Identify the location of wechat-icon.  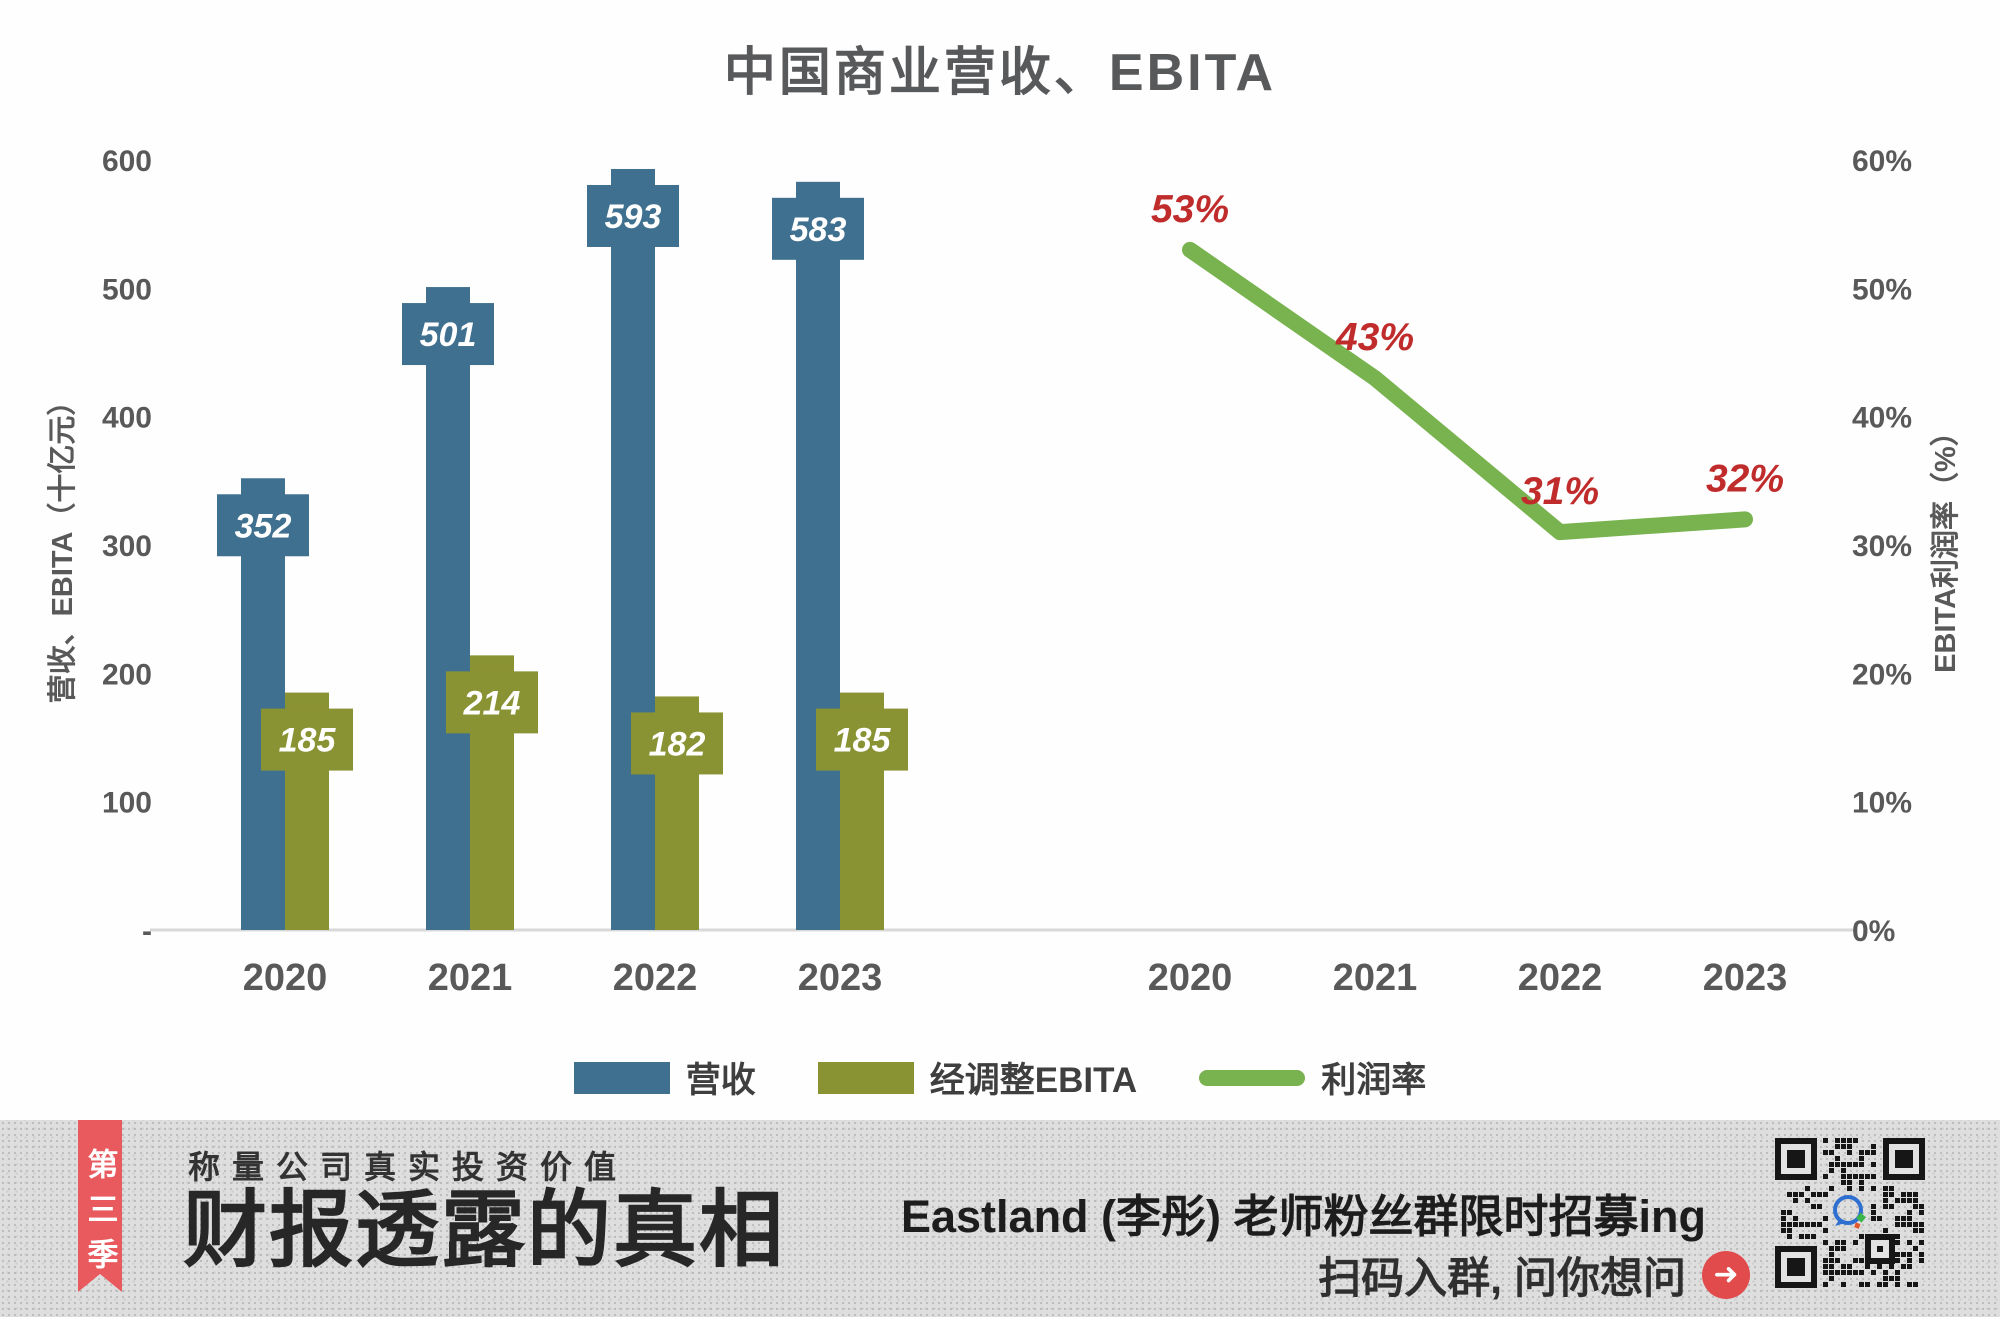
(1849, 1212).